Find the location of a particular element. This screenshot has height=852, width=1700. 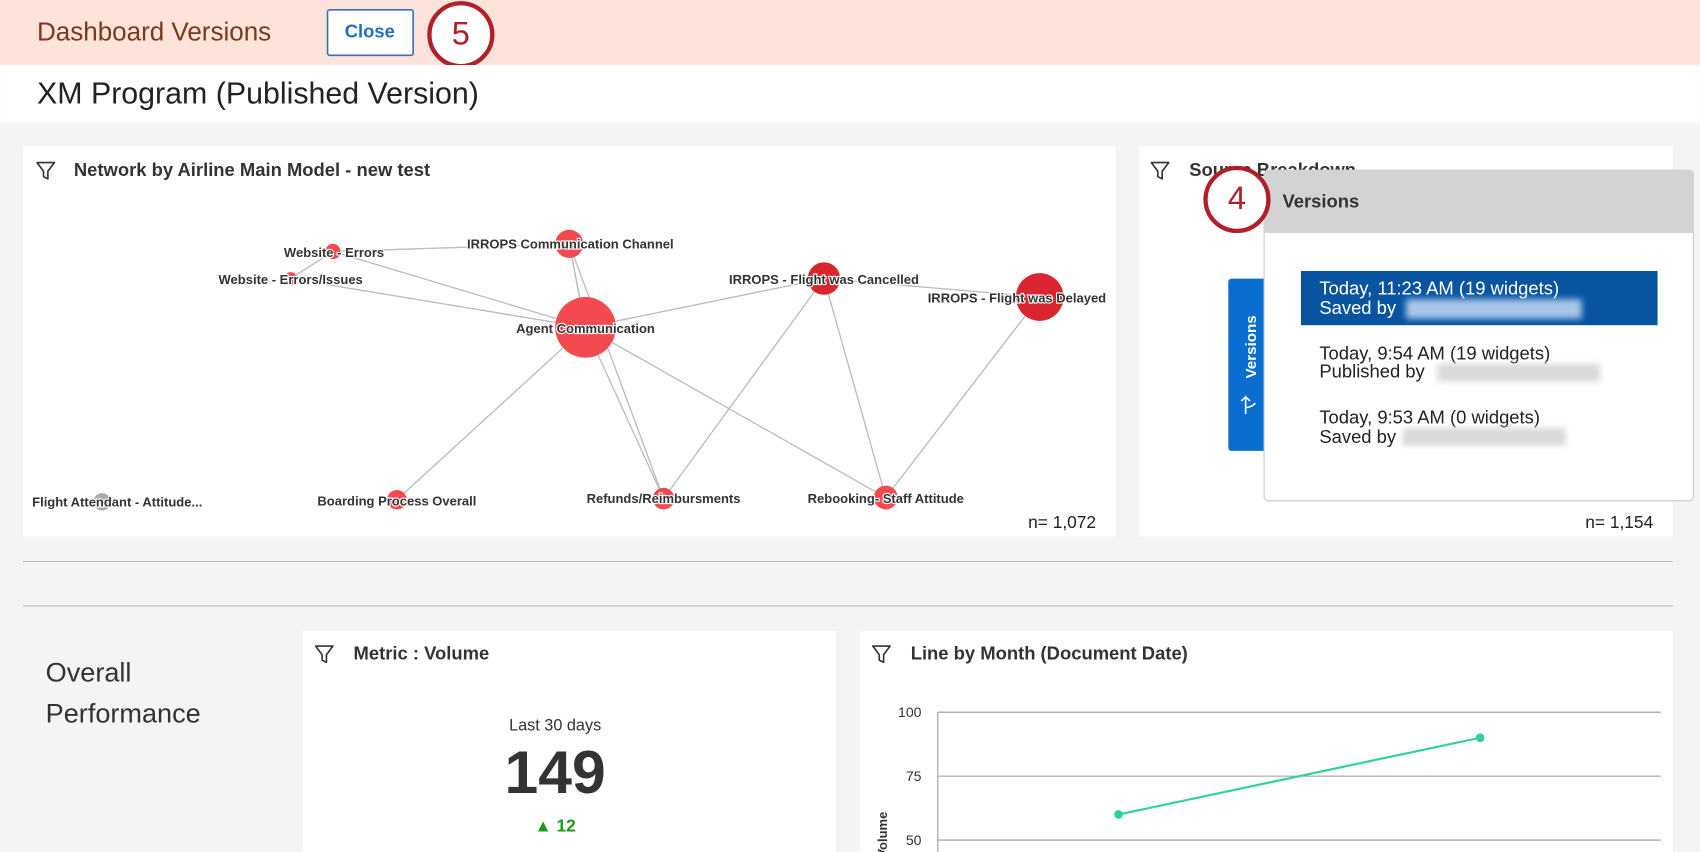

node-label: IRROPS - Flight was Delayed is located at coordinates (1017, 298).